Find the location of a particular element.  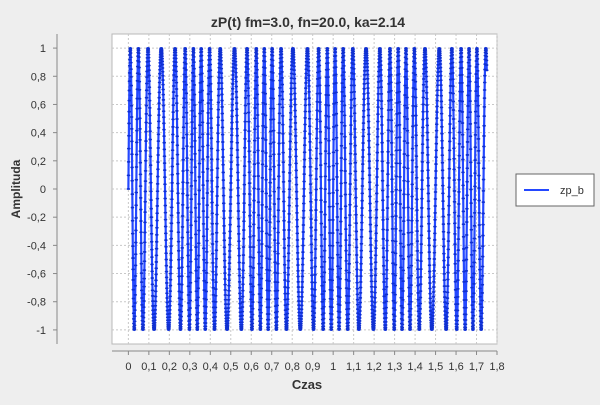

x-tick-label: 1,2 is located at coordinates (373, 367).